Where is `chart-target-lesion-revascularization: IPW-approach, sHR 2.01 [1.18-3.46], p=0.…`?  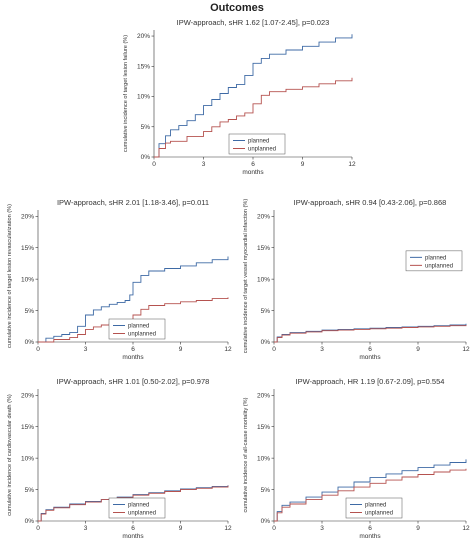
chart-target-lesion-revascularization: IPW-approach, sHR 2.01 [1.18-3.46], p=0.… is located at coordinates (119, 279).